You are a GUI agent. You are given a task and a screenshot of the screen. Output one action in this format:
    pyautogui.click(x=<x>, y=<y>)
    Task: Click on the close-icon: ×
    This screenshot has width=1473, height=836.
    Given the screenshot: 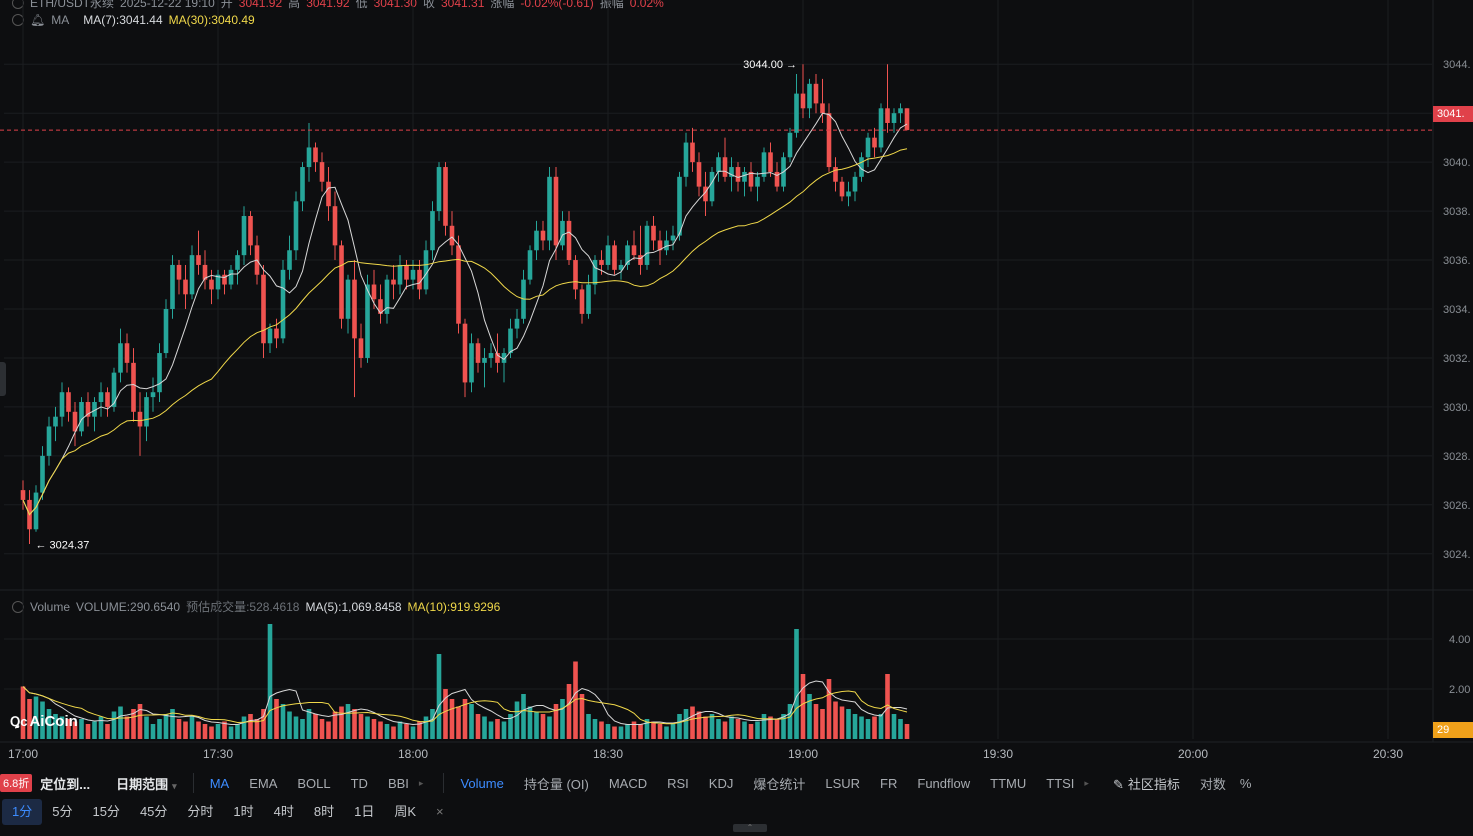 What is the action you would take?
    pyautogui.click(x=440, y=811)
    